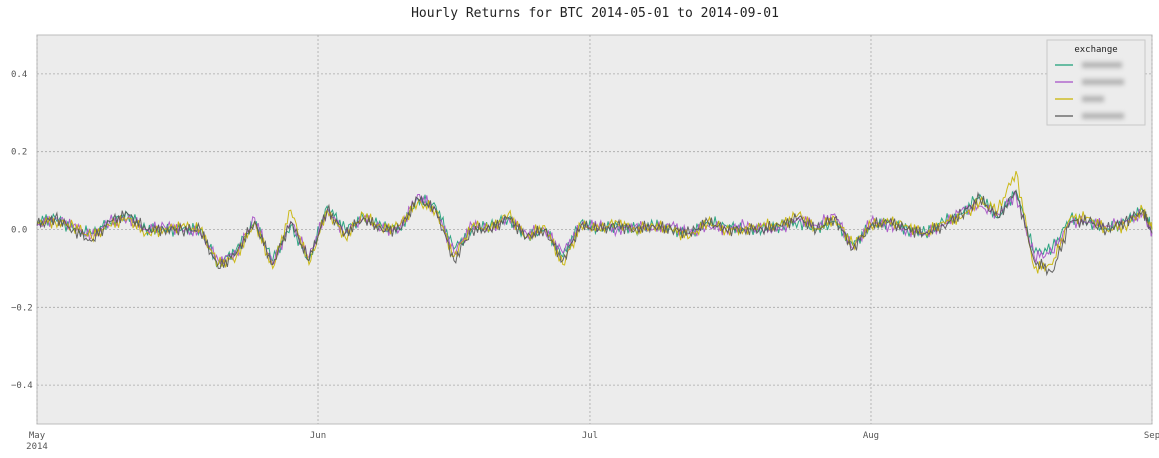 This screenshot has height=458, width=1159. I want to click on y-tick-label: −0.2, so click(22, 308).